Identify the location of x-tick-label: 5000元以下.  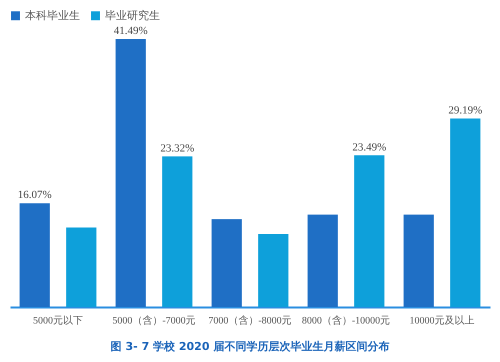
(58, 320).